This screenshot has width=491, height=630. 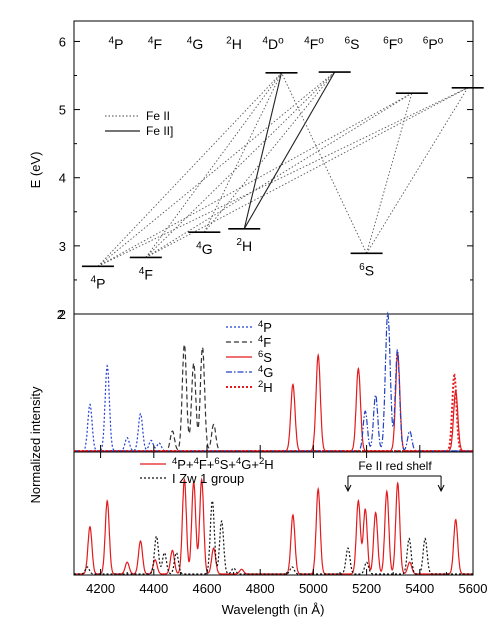 What do you see at coordinates (208, 478) in the screenshot?
I see `legend-label-izw1: I Zw 1 group` at bounding box center [208, 478].